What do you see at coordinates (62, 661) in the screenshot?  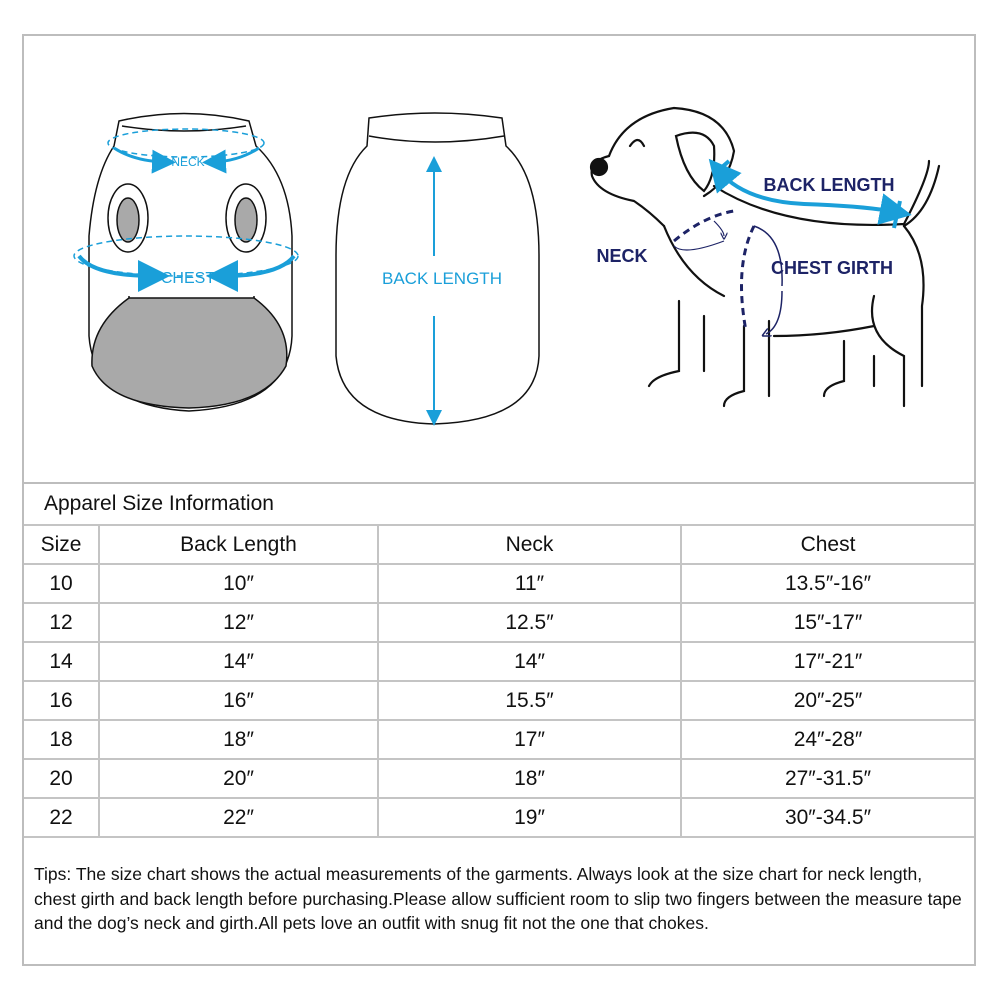 I see `size-cell: 14` at bounding box center [62, 661].